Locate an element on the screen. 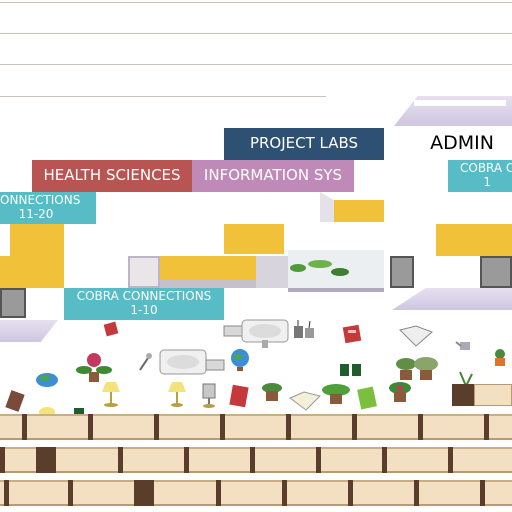 Image resolution: width=512 pixels, height=512 pixels. zone-health-sciences: HEALTH SCIENCES is located at coordinates (112, 176).